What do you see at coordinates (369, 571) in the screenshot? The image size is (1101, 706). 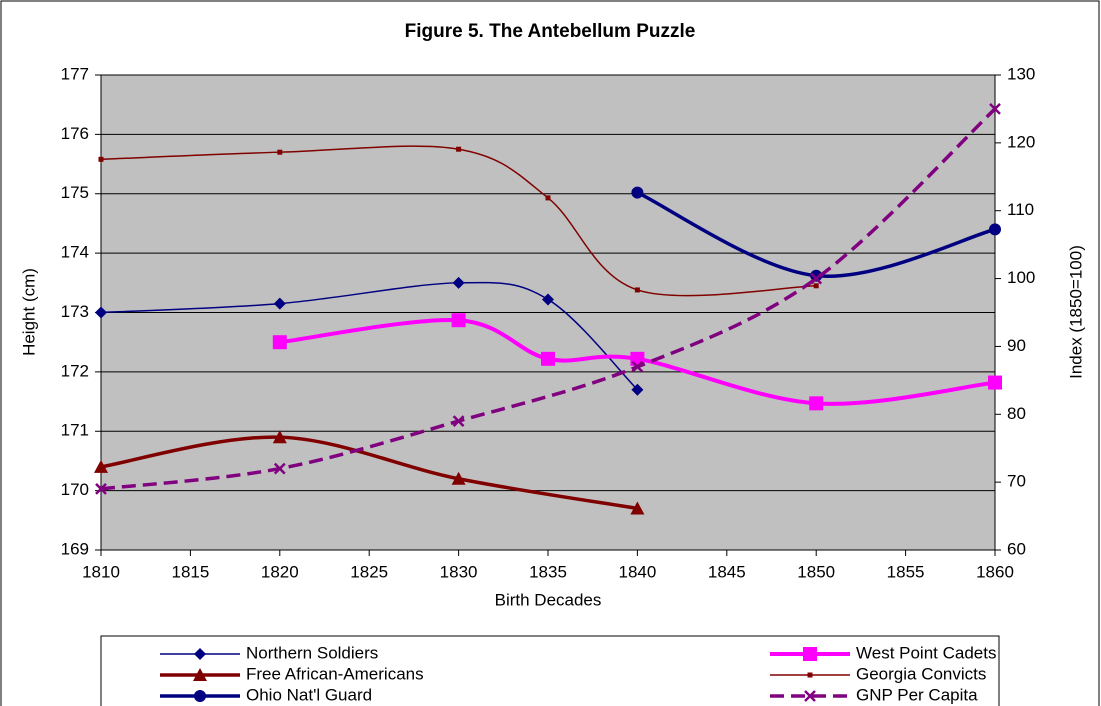 I see `x-tick-label: 1825` at bounding box center [369, 571].